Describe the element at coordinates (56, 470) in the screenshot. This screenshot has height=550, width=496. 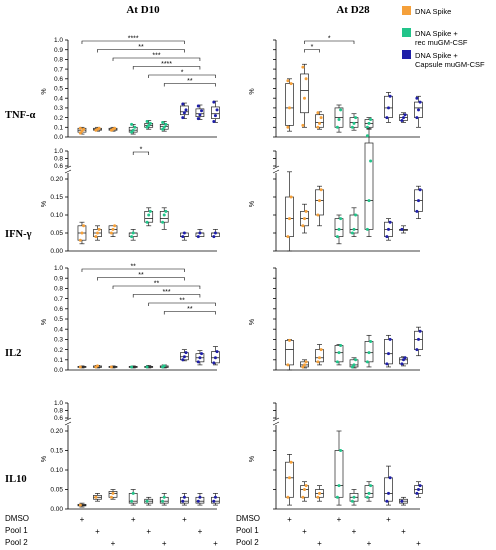
I see `y-tick-label: 0.10` at that location.